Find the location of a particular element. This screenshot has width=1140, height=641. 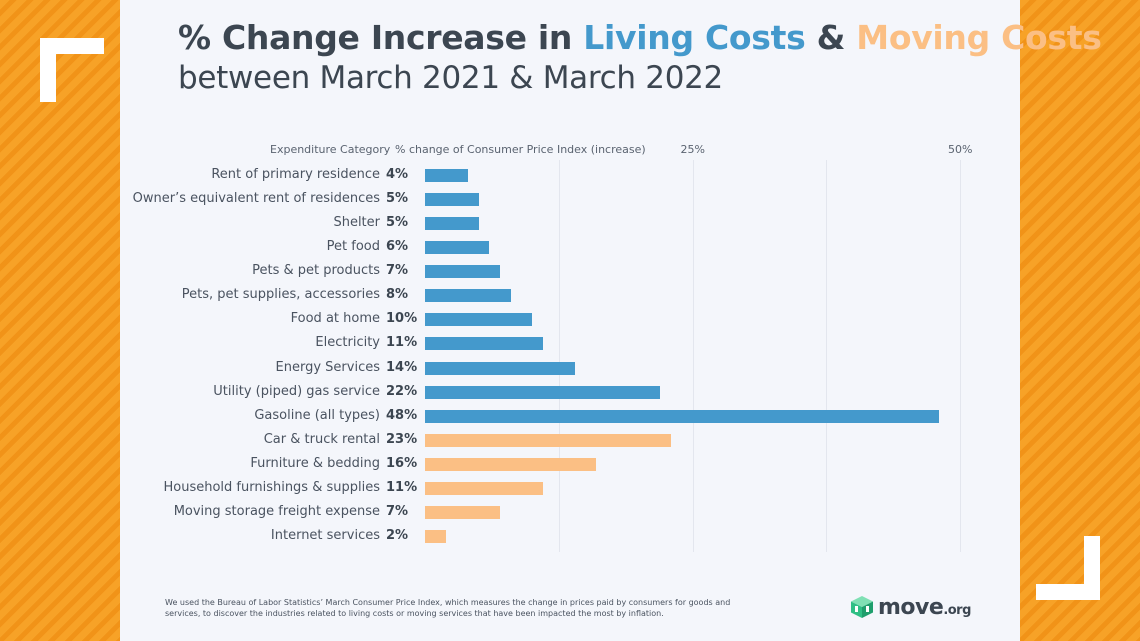

value-label: 6% is located at coordinates (397, 247).